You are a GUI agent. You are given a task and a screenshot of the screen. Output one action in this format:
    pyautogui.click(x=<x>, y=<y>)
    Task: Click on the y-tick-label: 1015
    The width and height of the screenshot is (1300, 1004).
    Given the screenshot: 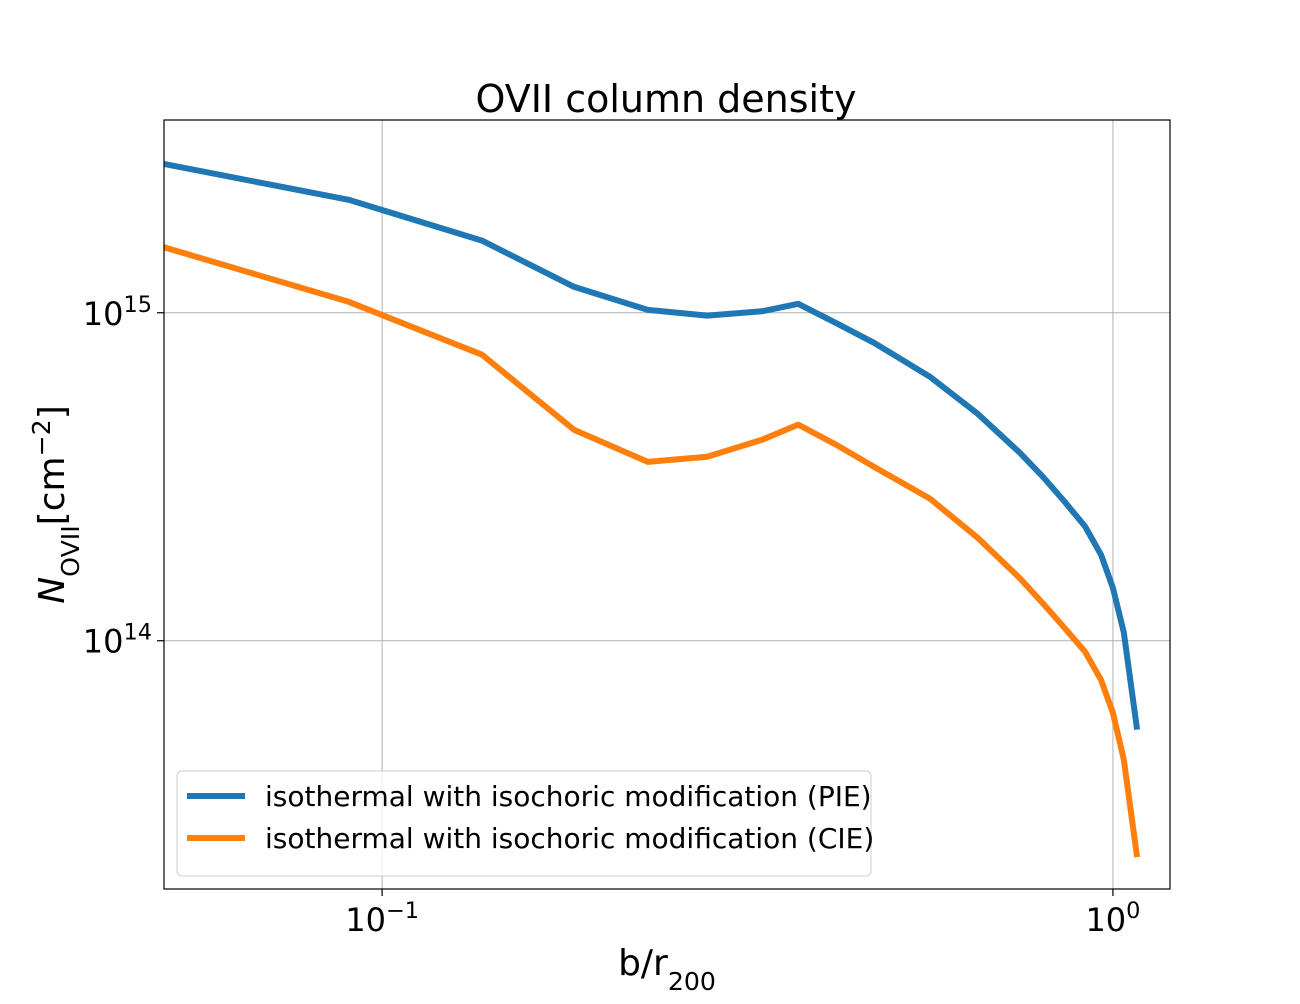 What is the action you would take?
    pyautogui.click(x=117, y=312)
    